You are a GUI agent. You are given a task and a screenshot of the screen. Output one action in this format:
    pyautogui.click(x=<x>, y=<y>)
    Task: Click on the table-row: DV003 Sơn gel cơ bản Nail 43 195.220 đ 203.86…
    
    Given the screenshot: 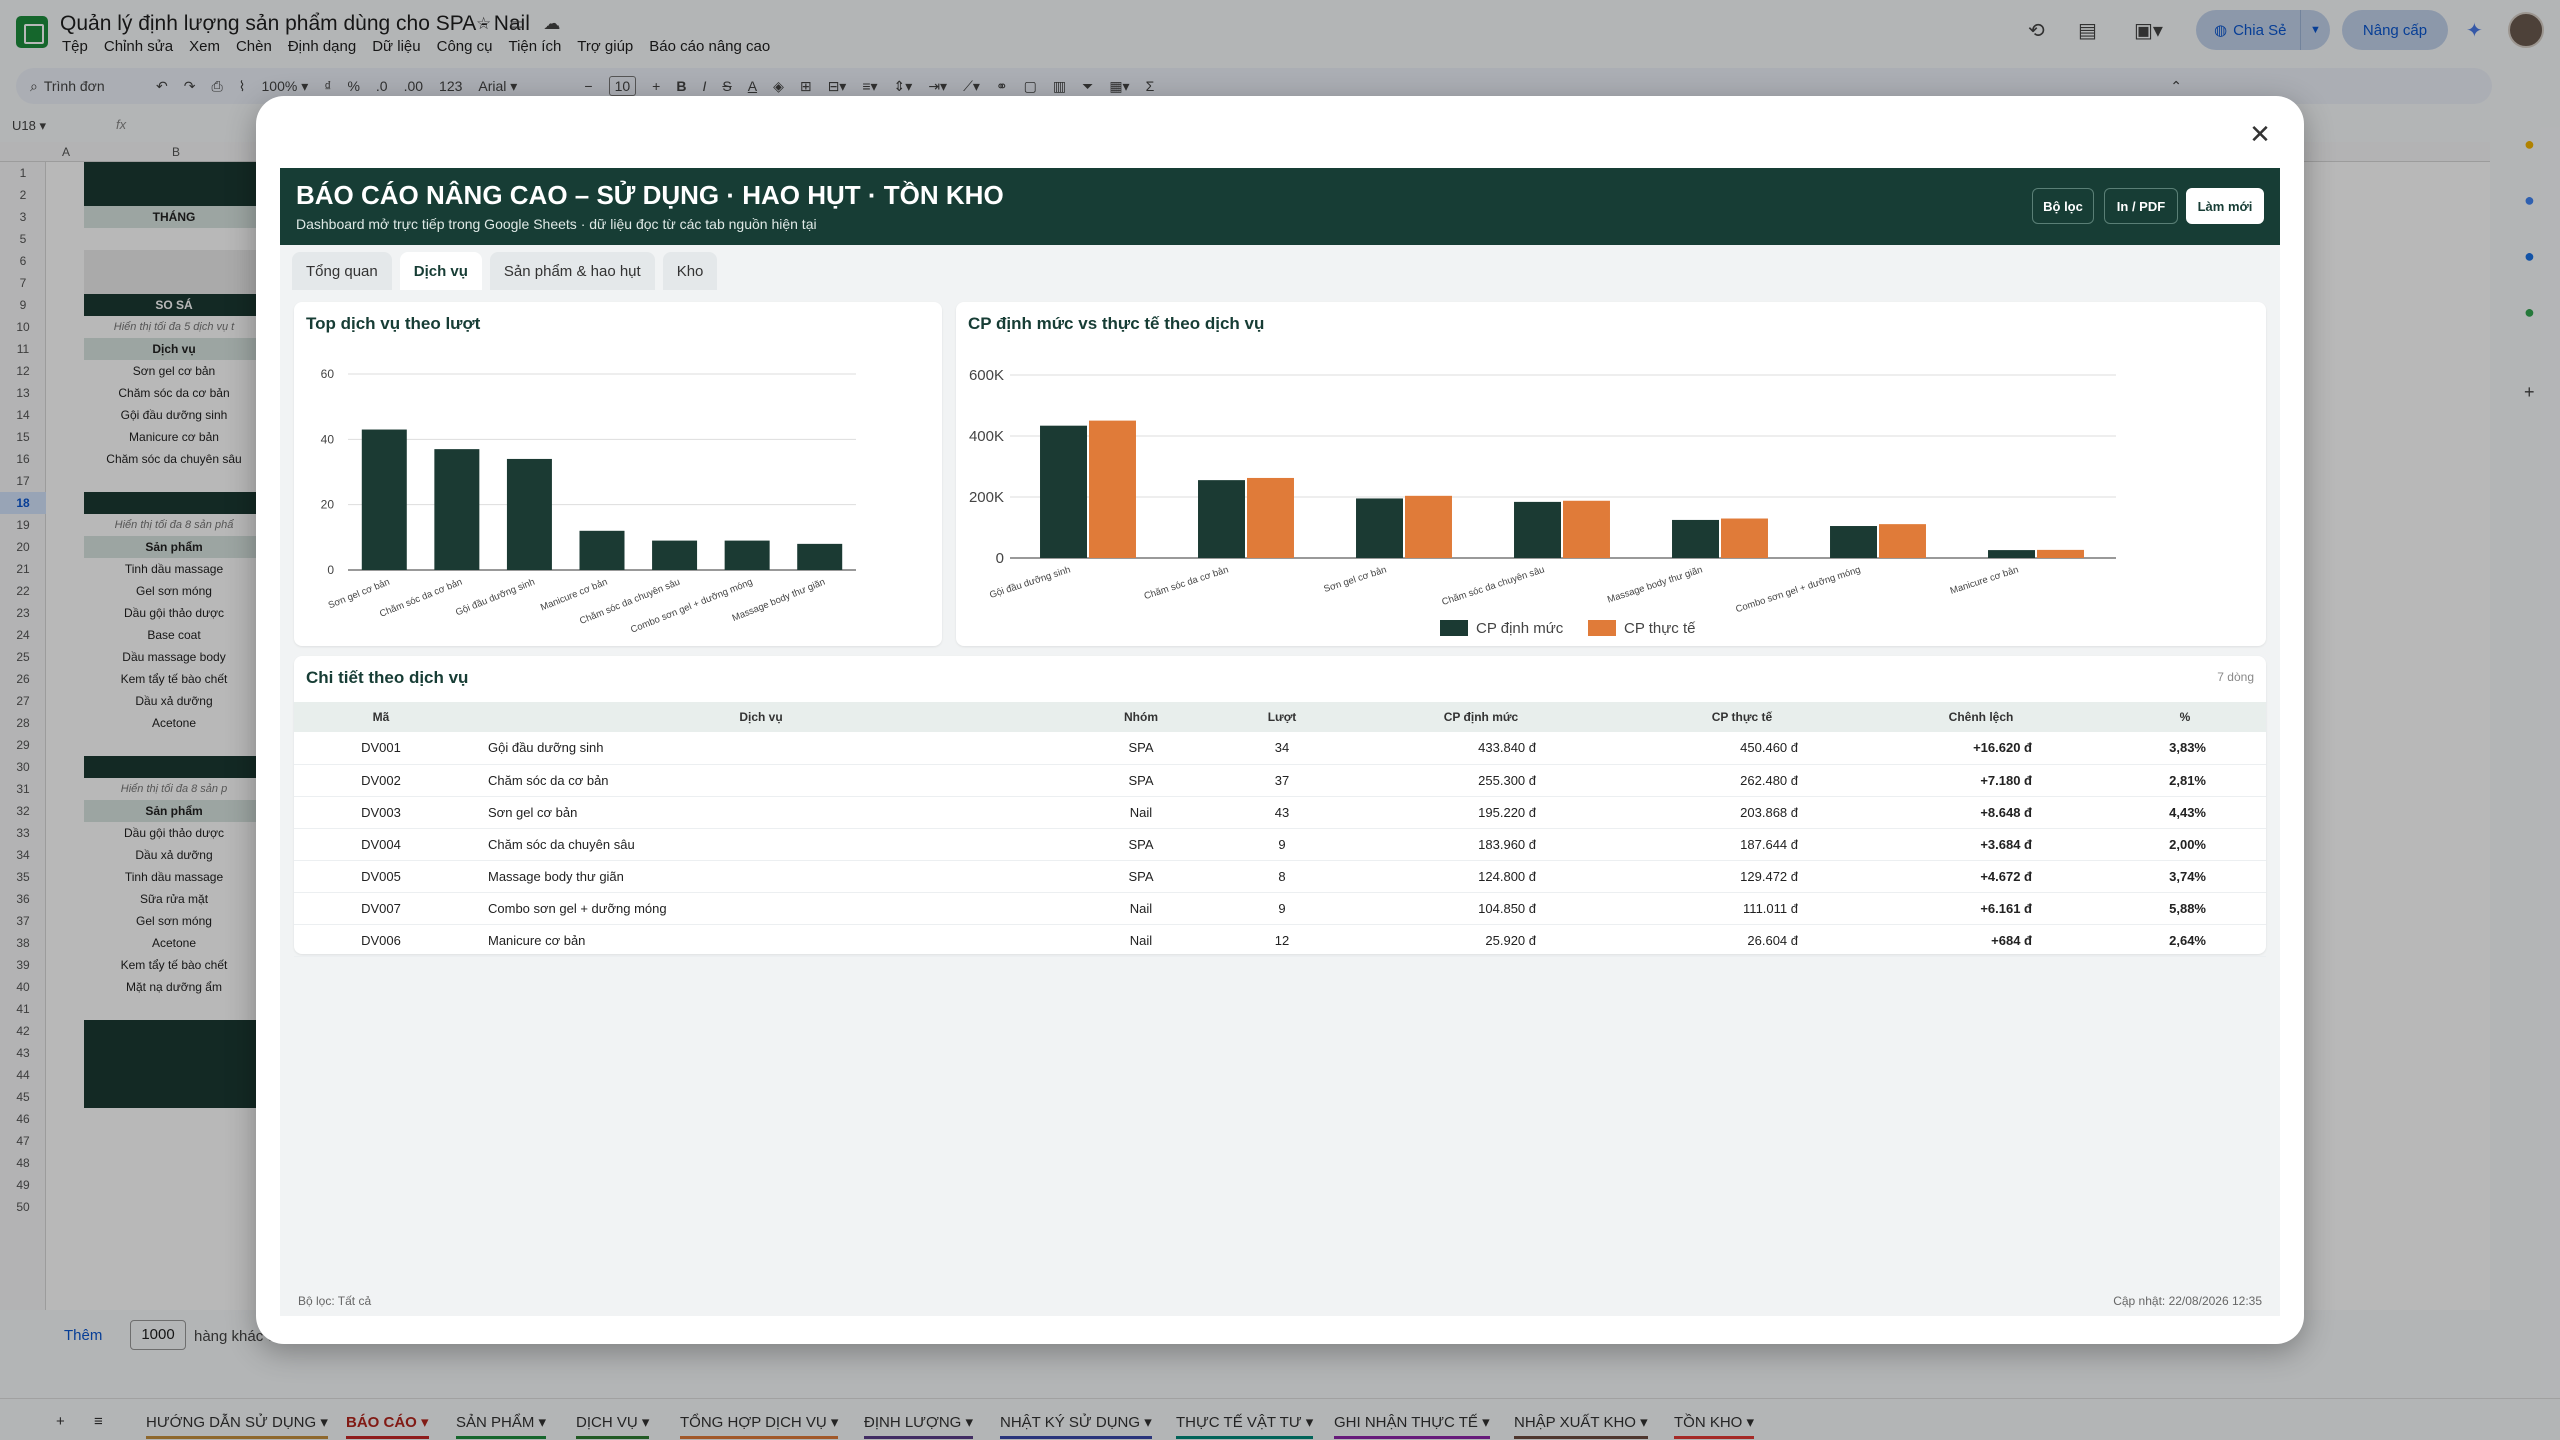 What is the action you would take?
    pyautogui.click(x=1280, y=812)
    